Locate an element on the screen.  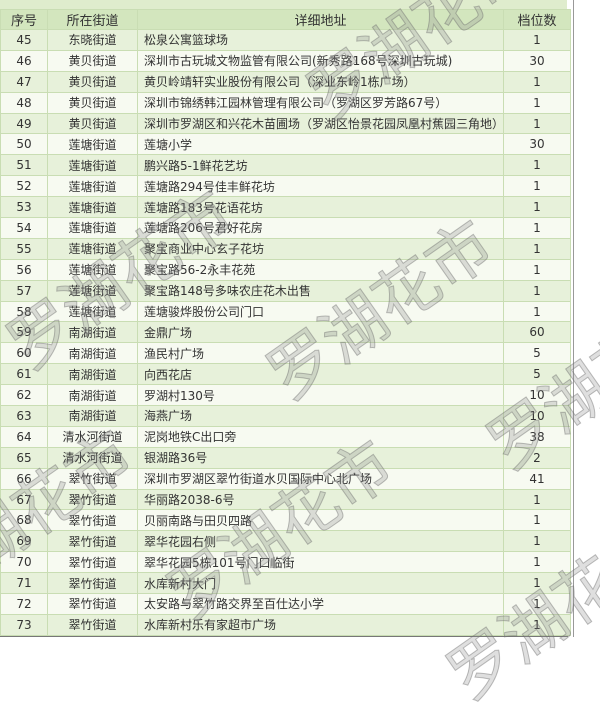
table-row: 57 莲塘街道 聚宝路148号多味农庄花木出售 1 is located at coordinates (285, 290).